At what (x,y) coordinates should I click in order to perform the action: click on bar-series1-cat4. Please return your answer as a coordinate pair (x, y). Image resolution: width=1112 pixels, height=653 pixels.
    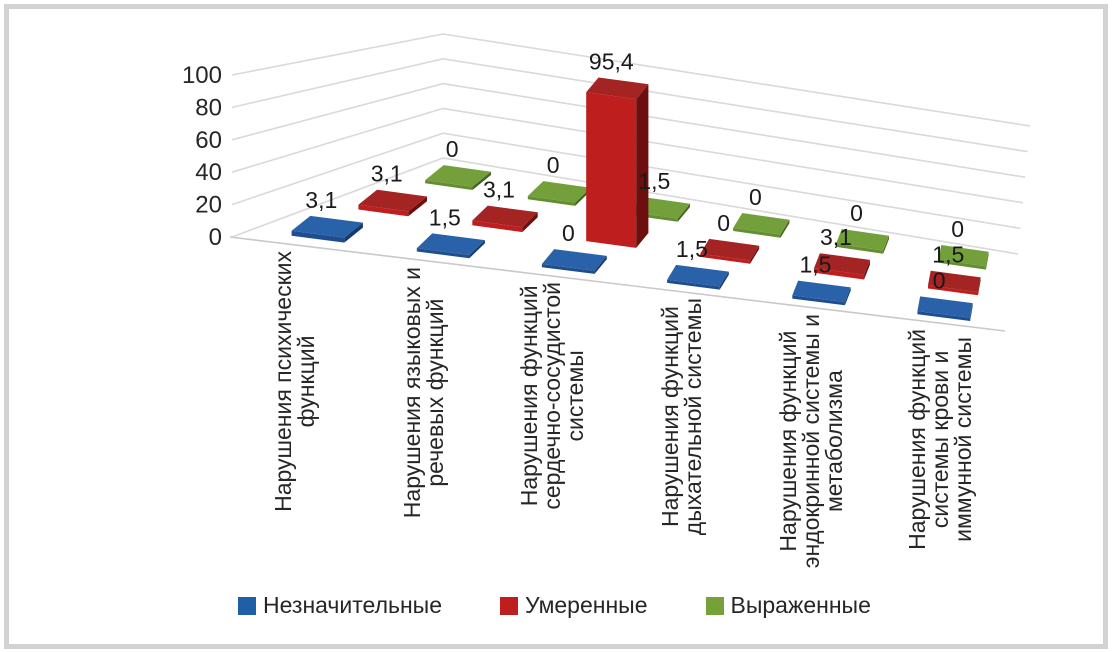
    Looking at the image, I should click on (698, 277).